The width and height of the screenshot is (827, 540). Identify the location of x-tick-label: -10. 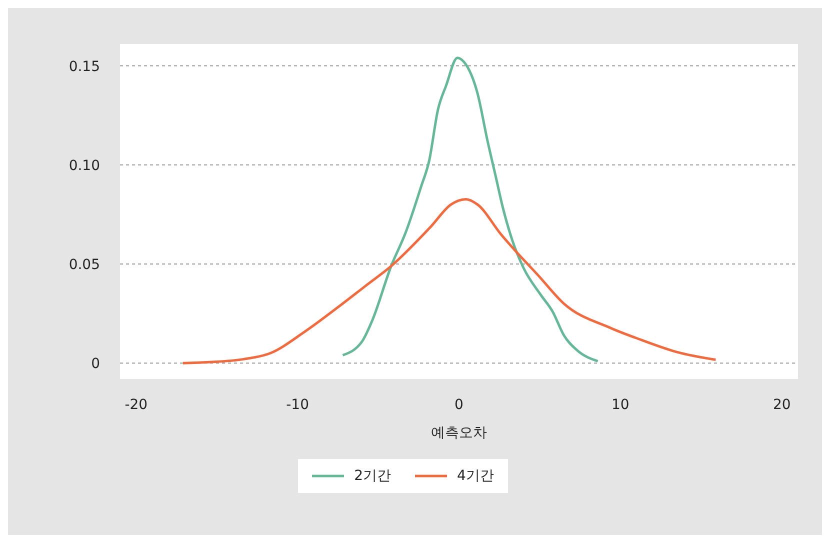
(298, 404).